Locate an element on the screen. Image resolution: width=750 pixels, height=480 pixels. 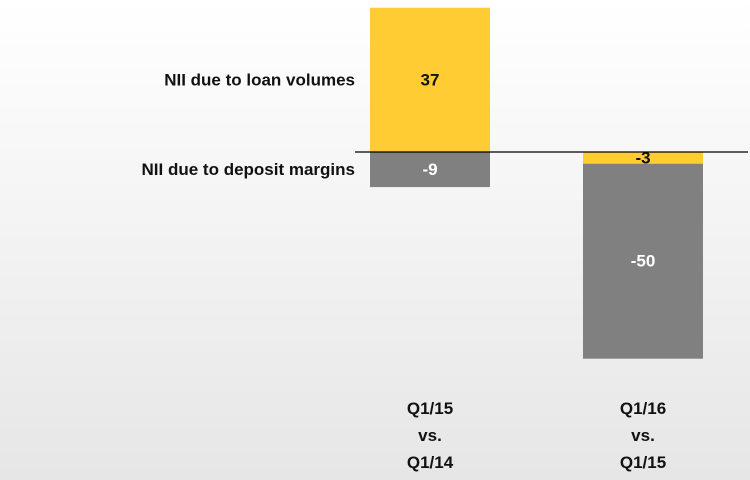
data-label: -9 is located at coordinates (429, 169).